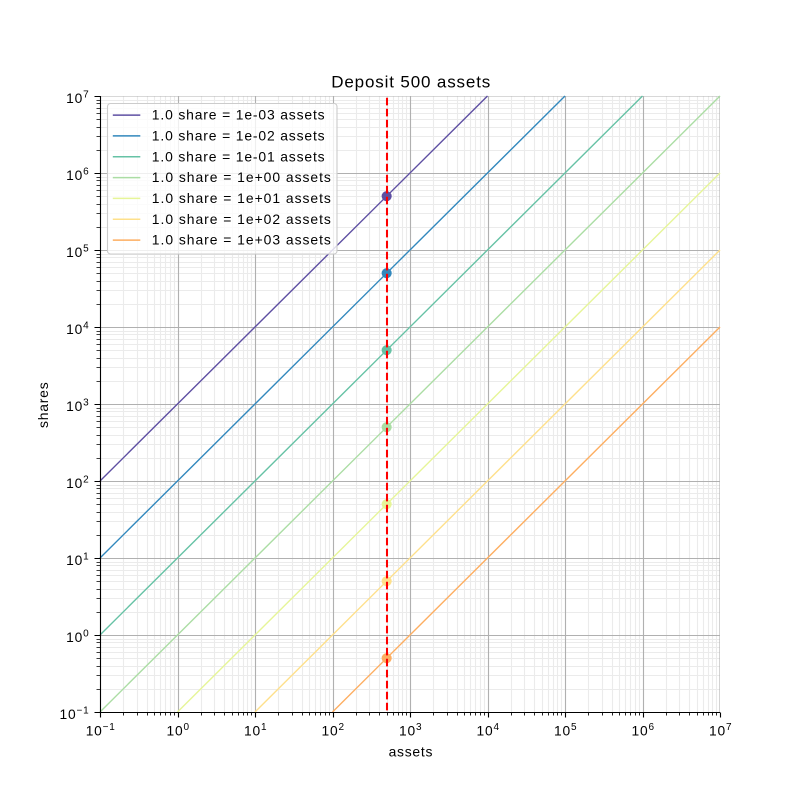 The width and height of the screenshot is (800, 800). I want to click on svg-text: shares, so click(43, 405).